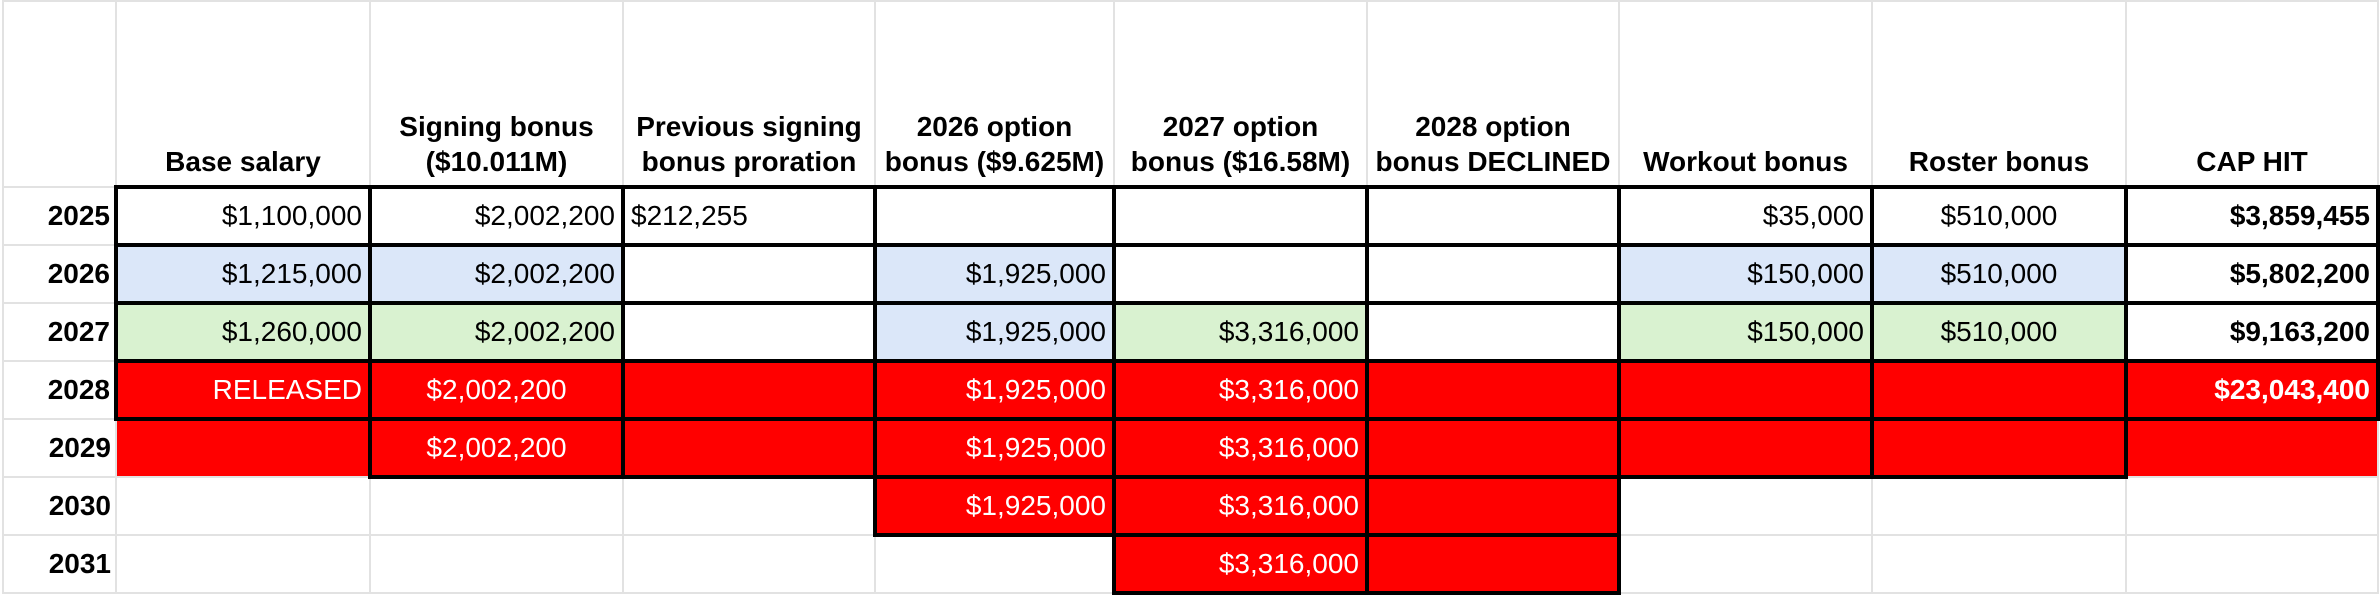 The height and width of the screenshot is (595, 2380). I want to click on row-year: 2025, so click(59, 216).